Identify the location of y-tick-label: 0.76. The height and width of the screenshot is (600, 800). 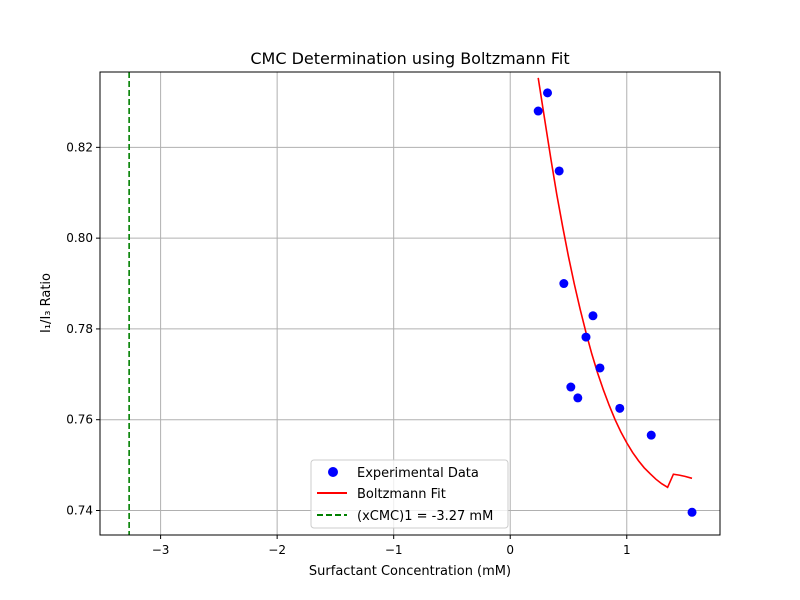
(79, 420).